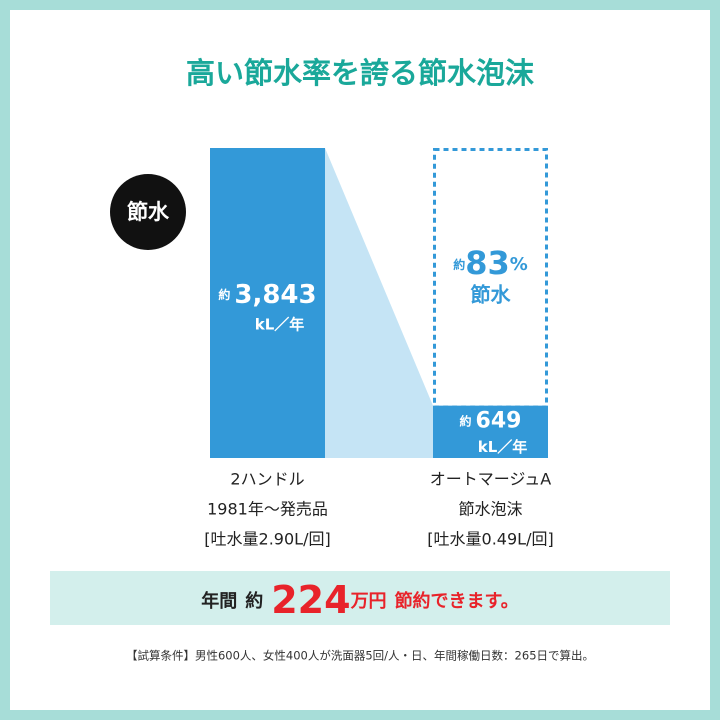  I want to click on banner-unit: 万円, so click(368, 601).